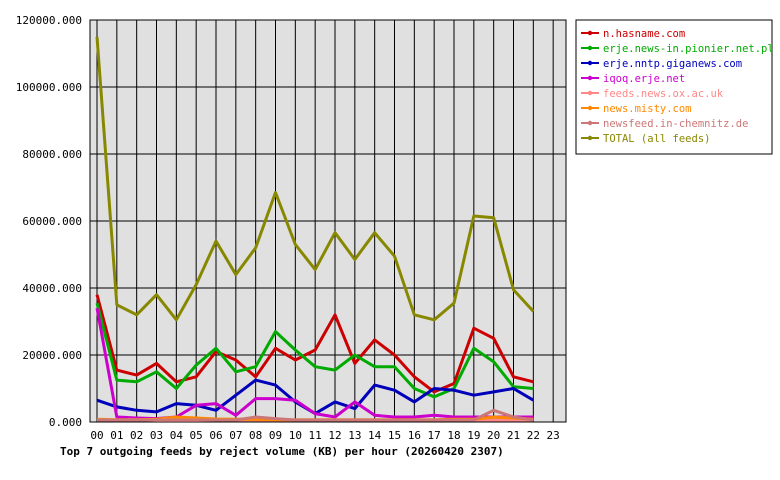 The image size is (780, 480). I want to click on legend-label: n.hasname.com, so click(644, 34).